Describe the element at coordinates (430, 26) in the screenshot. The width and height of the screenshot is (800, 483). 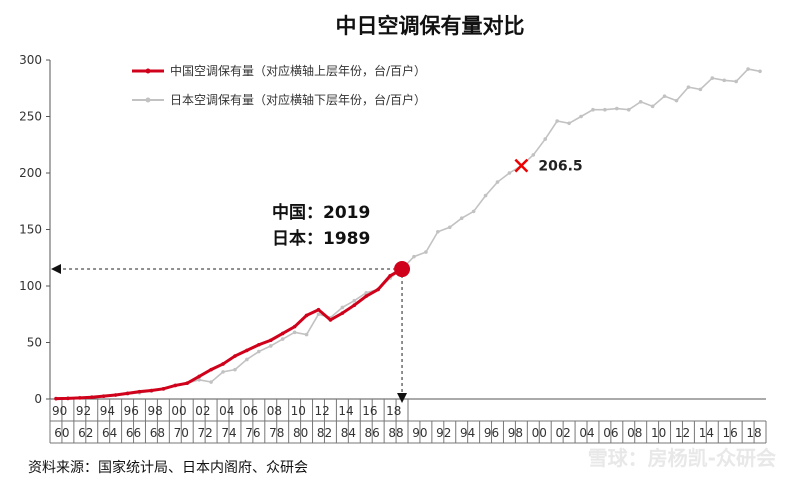
I see `chart-title: 中日空调保有量对比` at that location.